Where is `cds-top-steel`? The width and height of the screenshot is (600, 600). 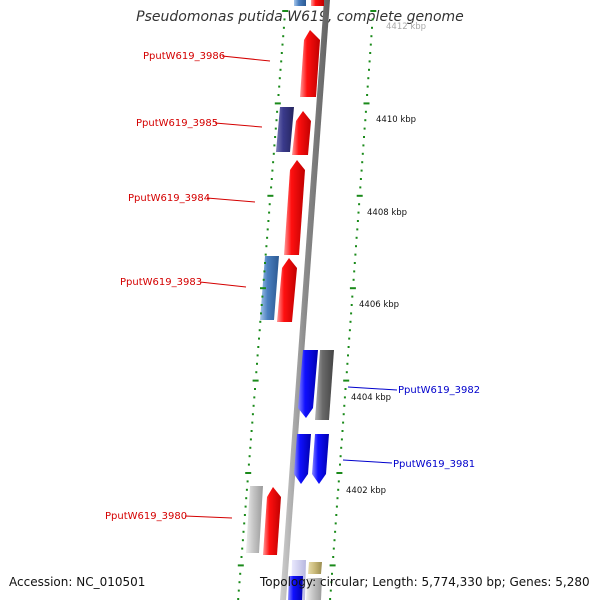
cds-top-steel is located at coordinates (300, 3).